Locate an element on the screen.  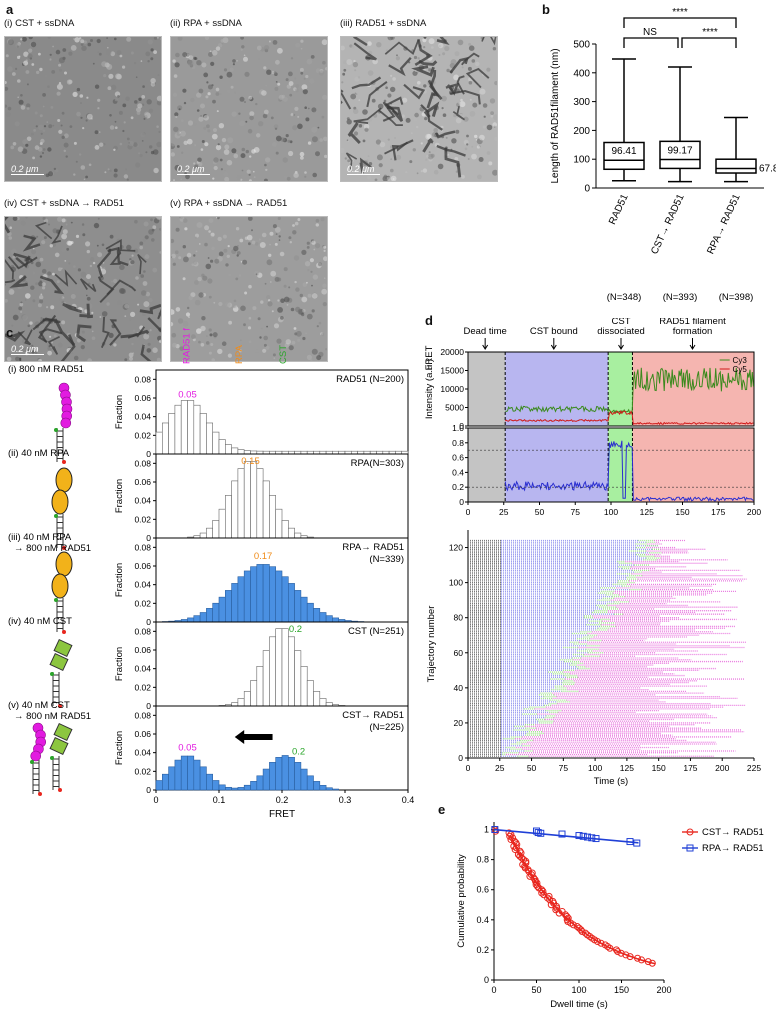
x-tick-label: 50 is located at coordinates (540, 512).